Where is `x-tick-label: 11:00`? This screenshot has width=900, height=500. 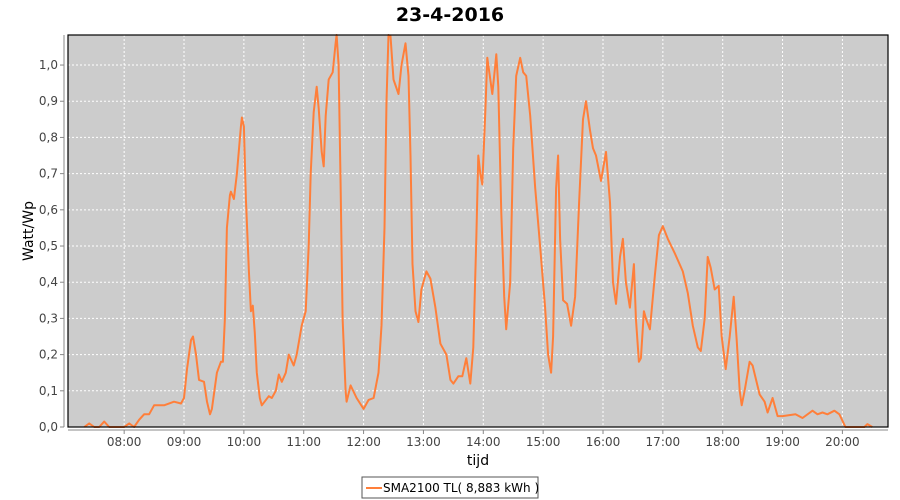 x-tick-label: 11:00 is located at coordinates (303, 442).